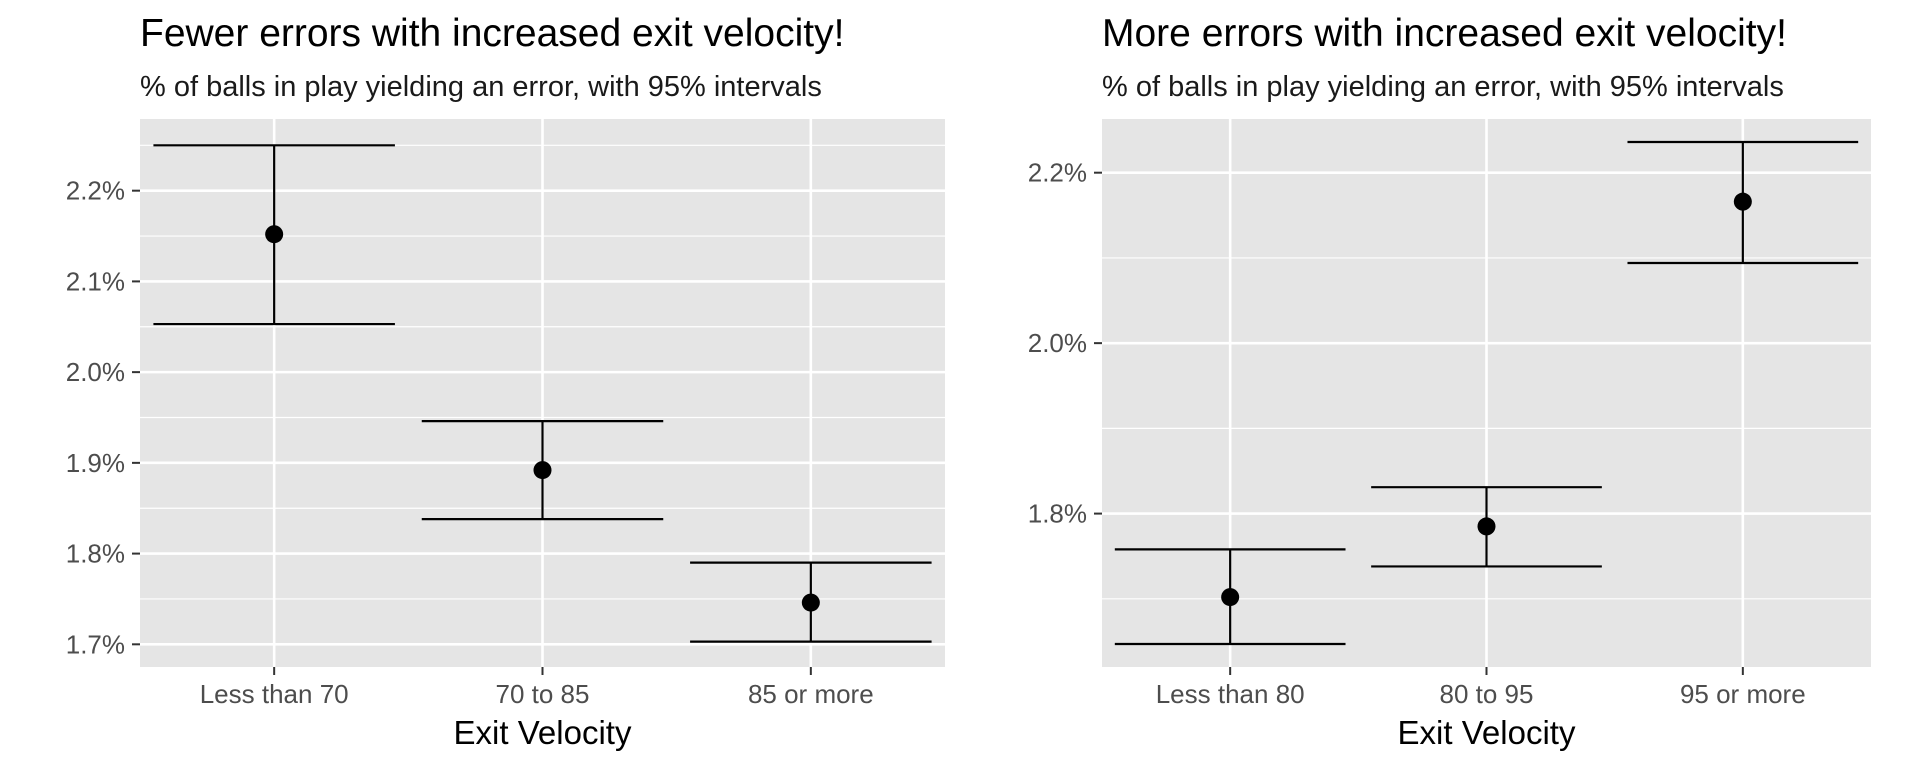 The image size is (1920, 773). I want to click on y-tick-label: 1.9%, so click(95, 463).